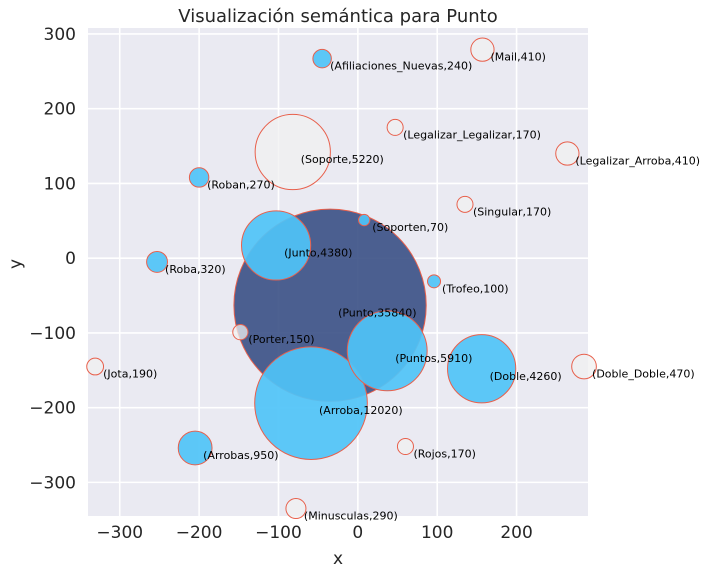 Image resolution: width=703 pixels, height=576 pixels. I want to click on point-label: (Afiliaciones_Nuevas,240), so click(401, 66).